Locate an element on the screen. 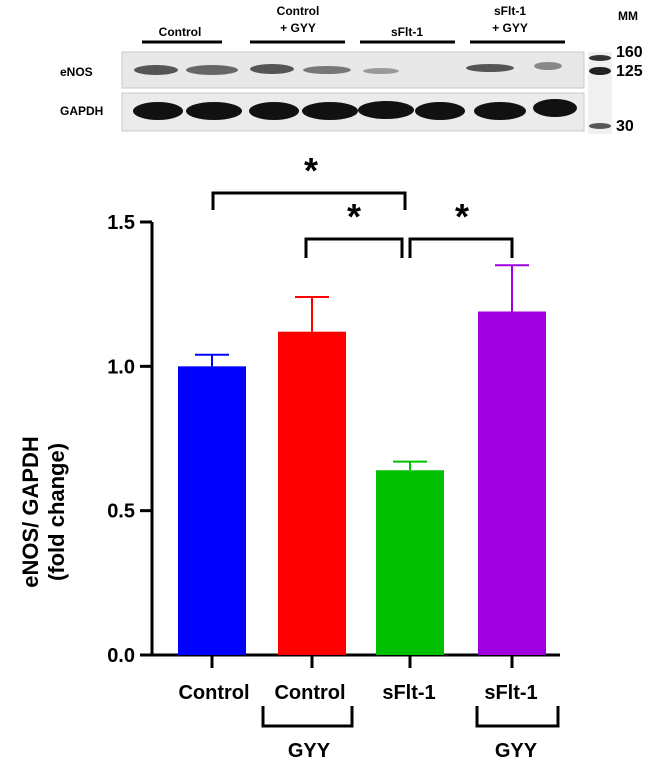  marker-160: 160 is located at coordinates (629, 52).